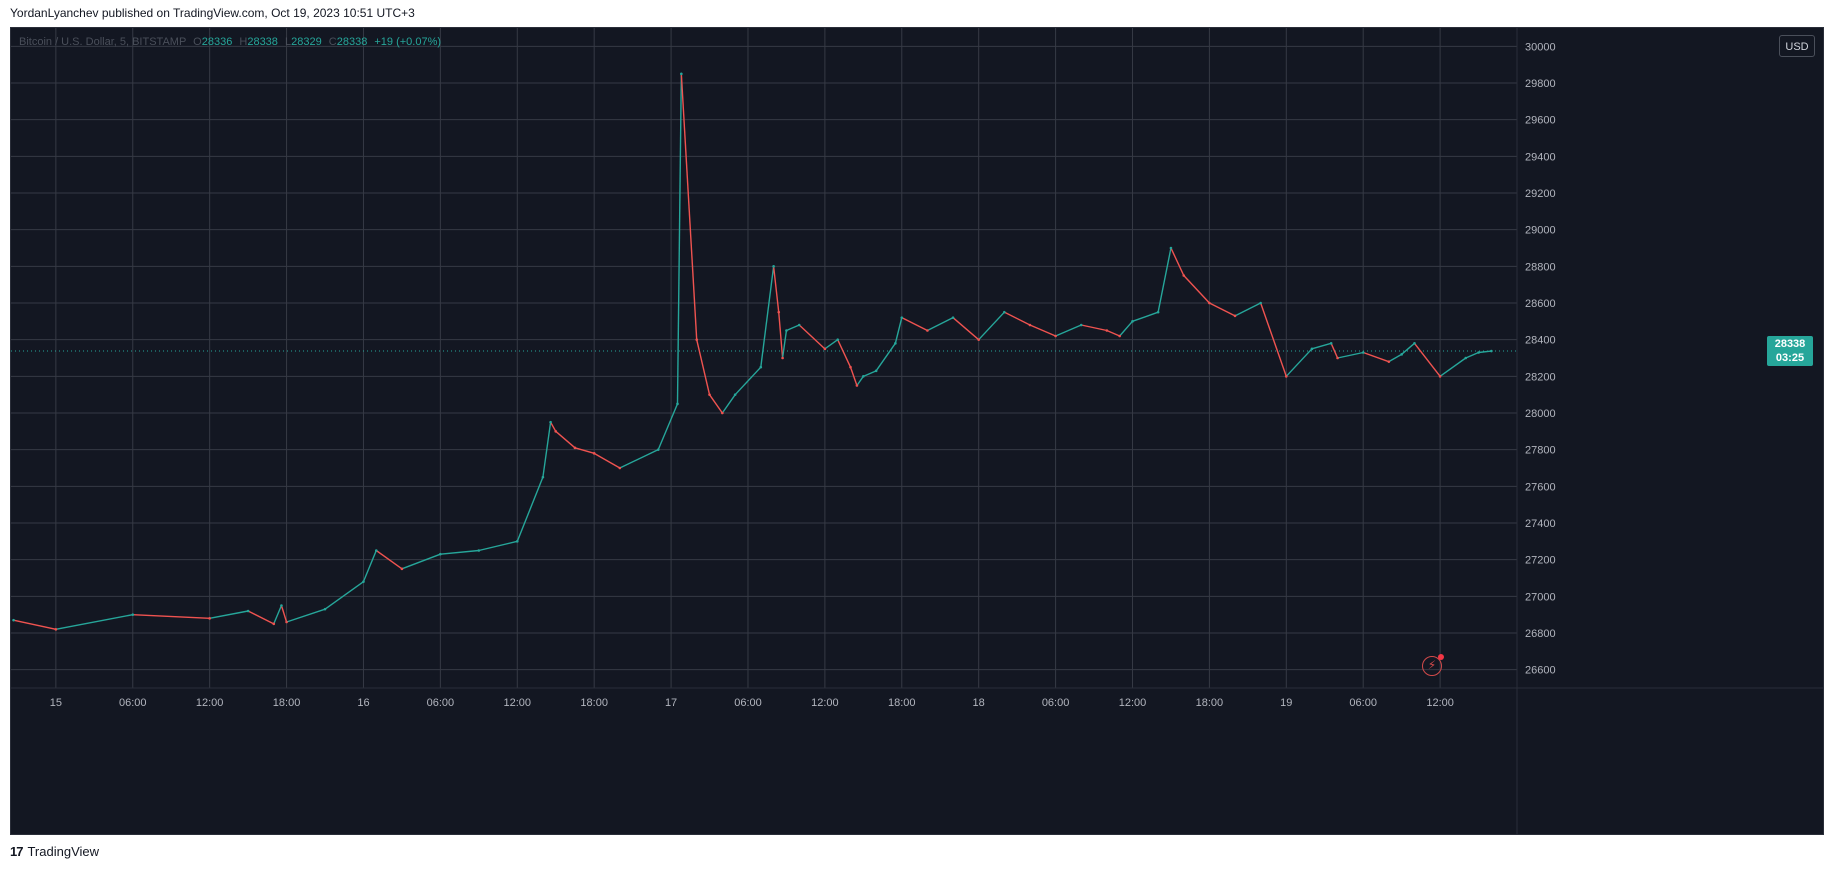  I want to click on y-tick-label: 28600, so click(1540, 304).